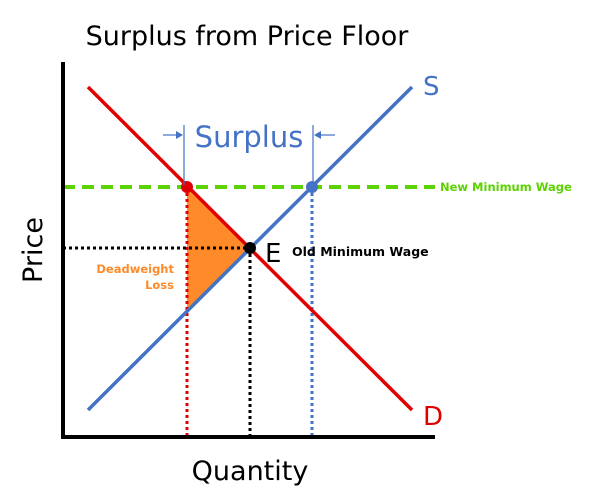  Describe the element at coordinates (248, 36) in the screenshot. I see `diagram-title: Surplus from Price Floor` at that location.